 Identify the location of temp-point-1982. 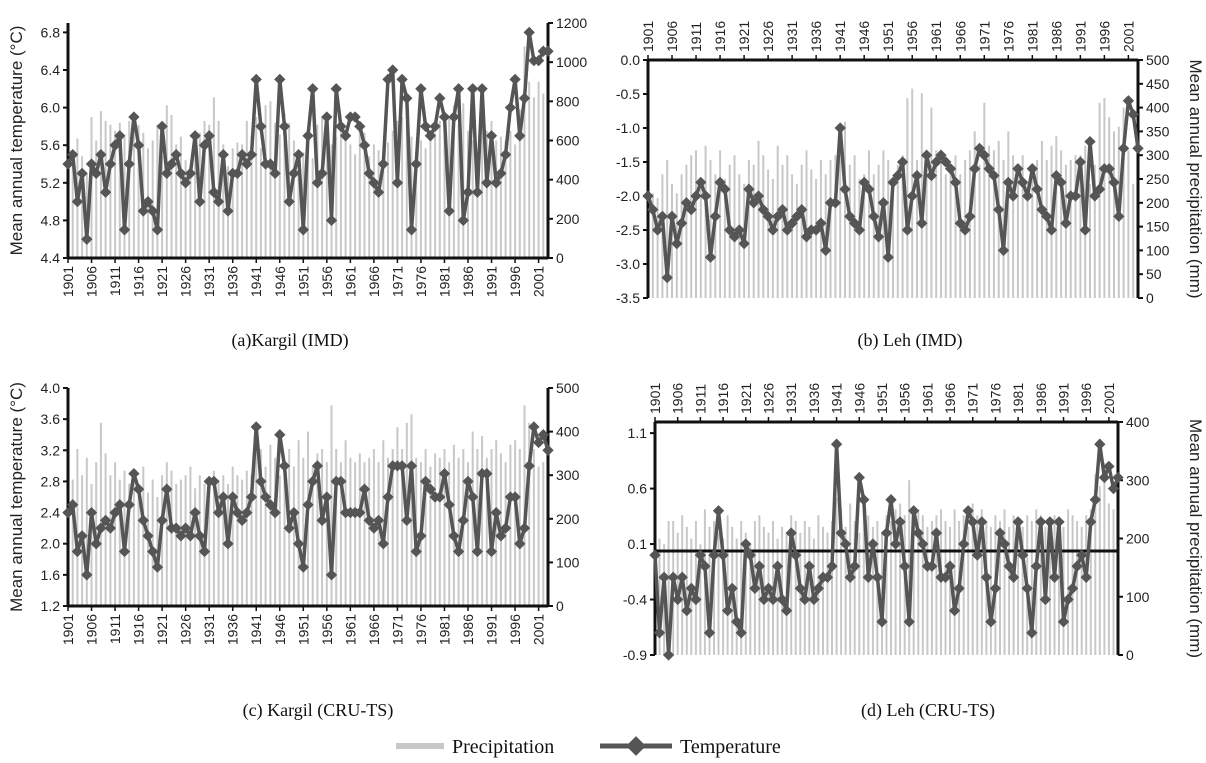
(449, 211).